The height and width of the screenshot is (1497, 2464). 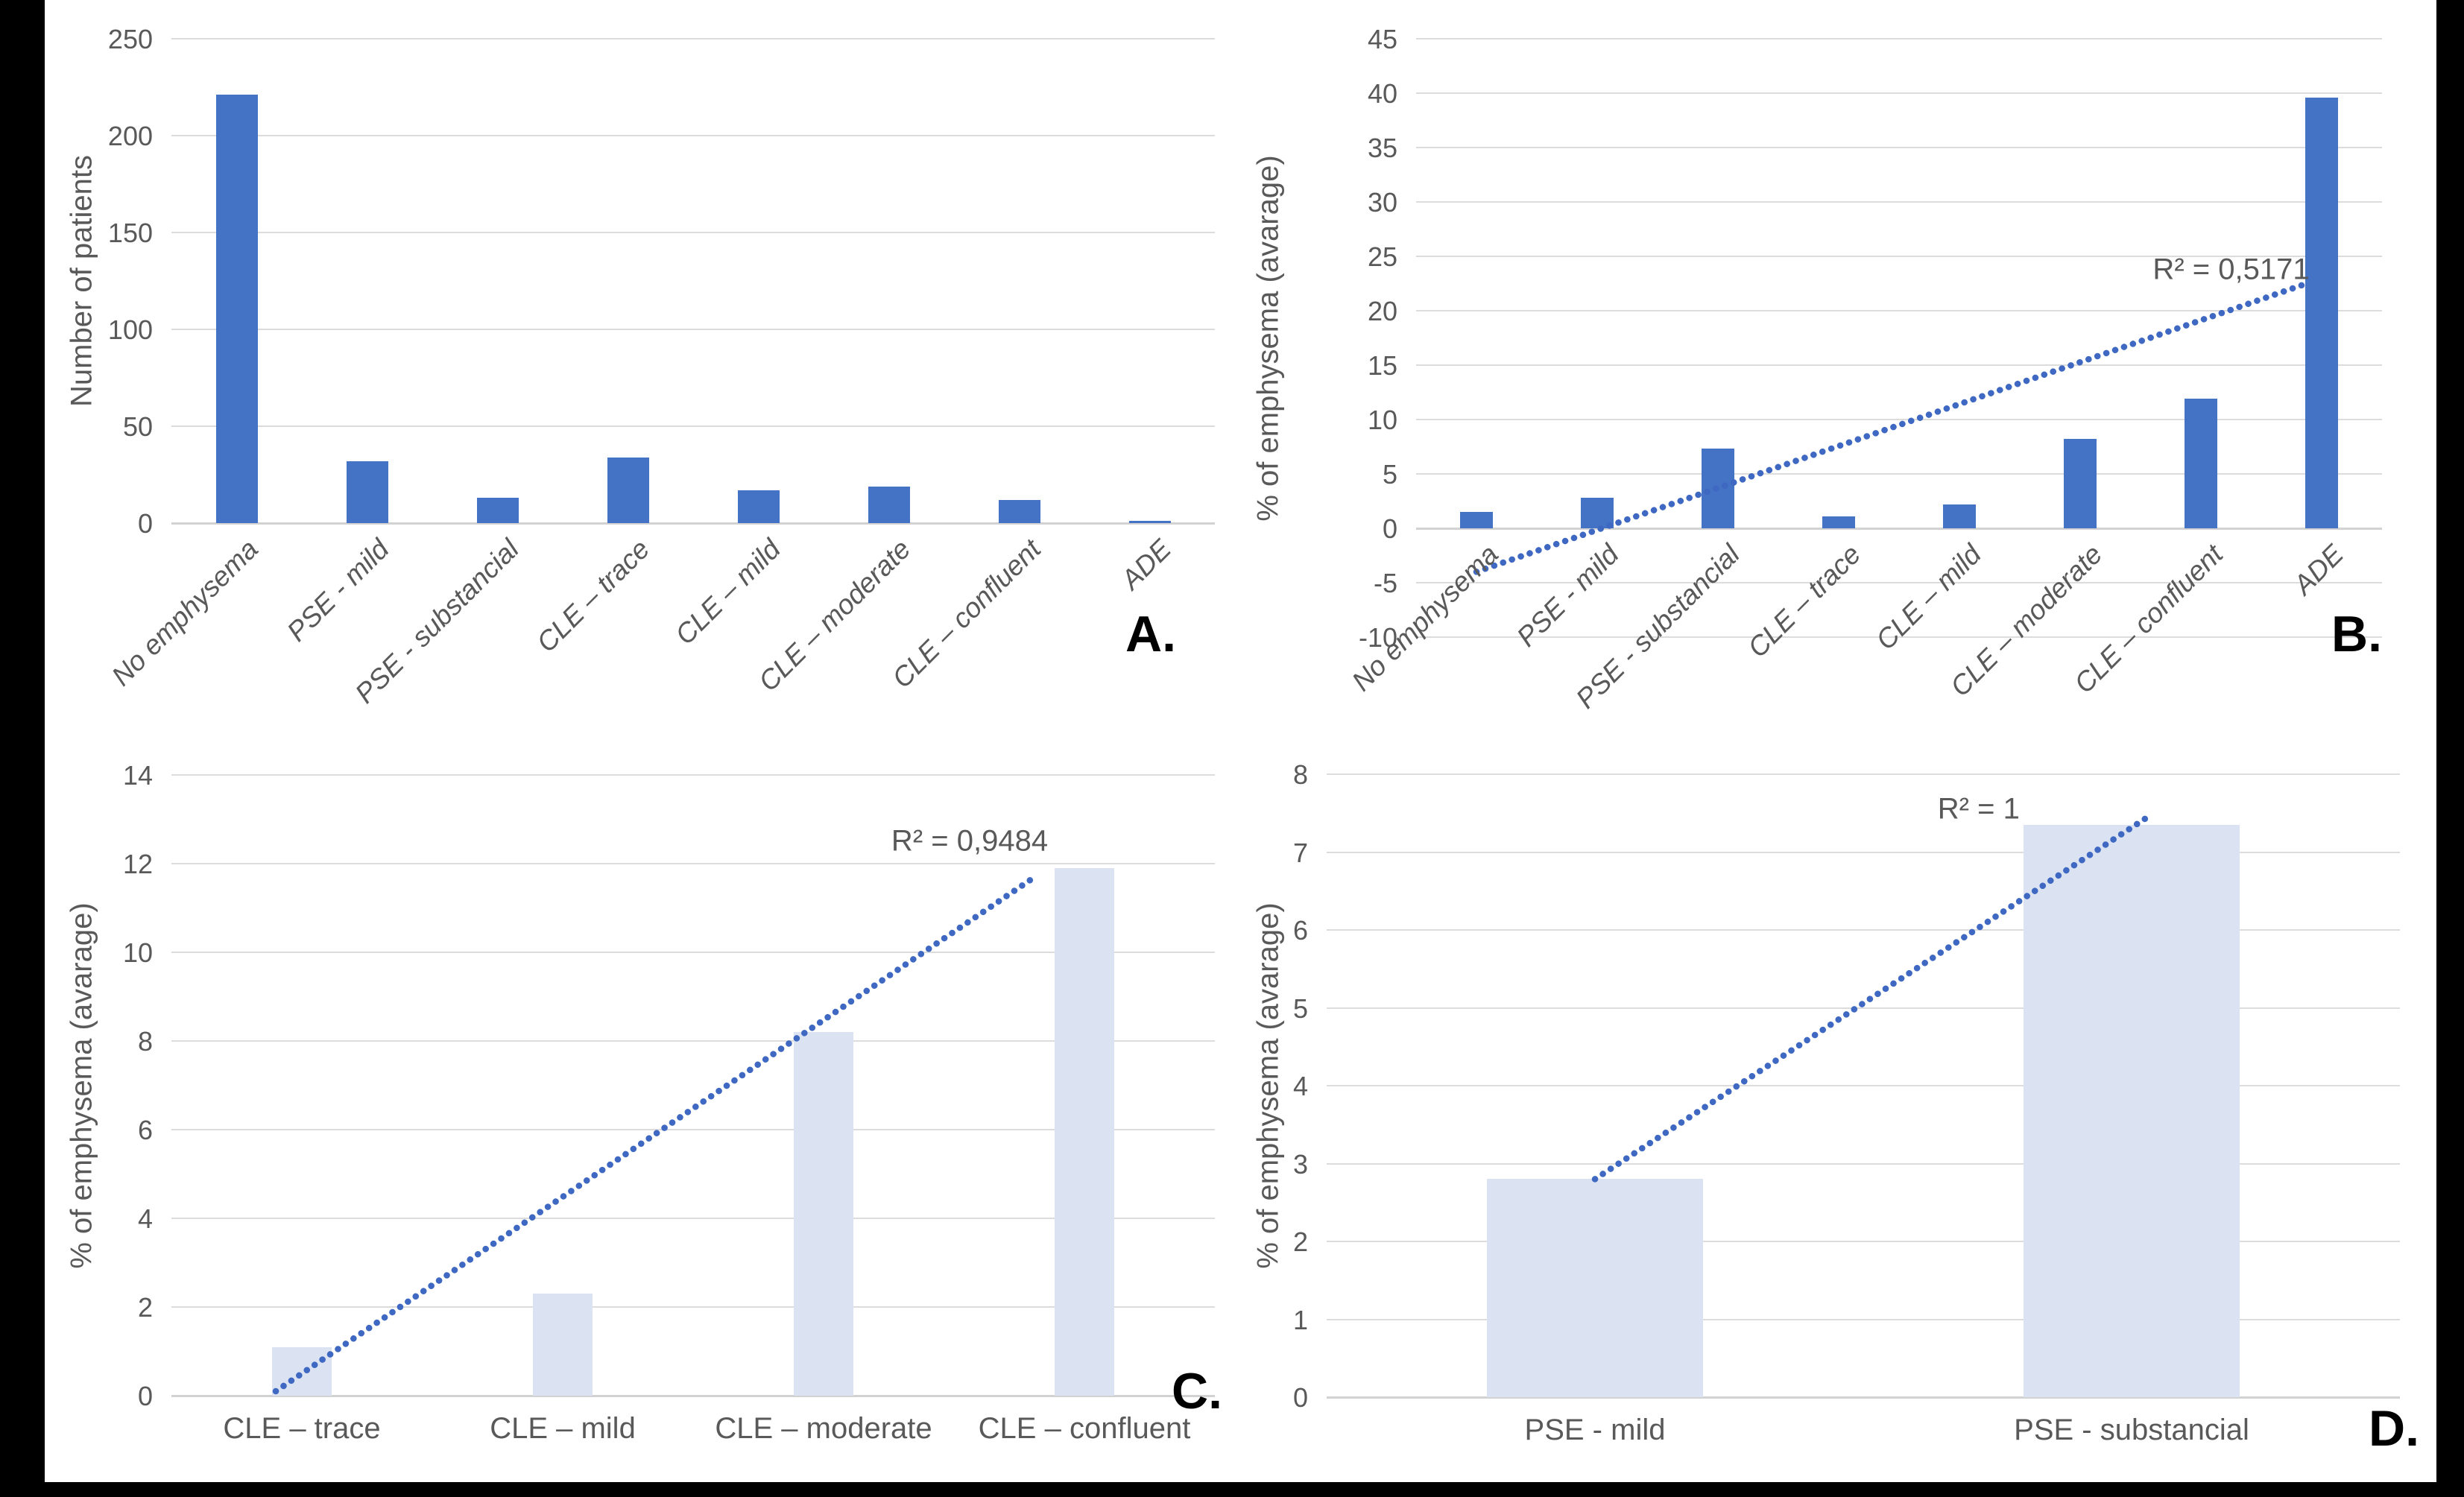 I want to click on panel-letter-c: C., so click(x=1197, y=1391).